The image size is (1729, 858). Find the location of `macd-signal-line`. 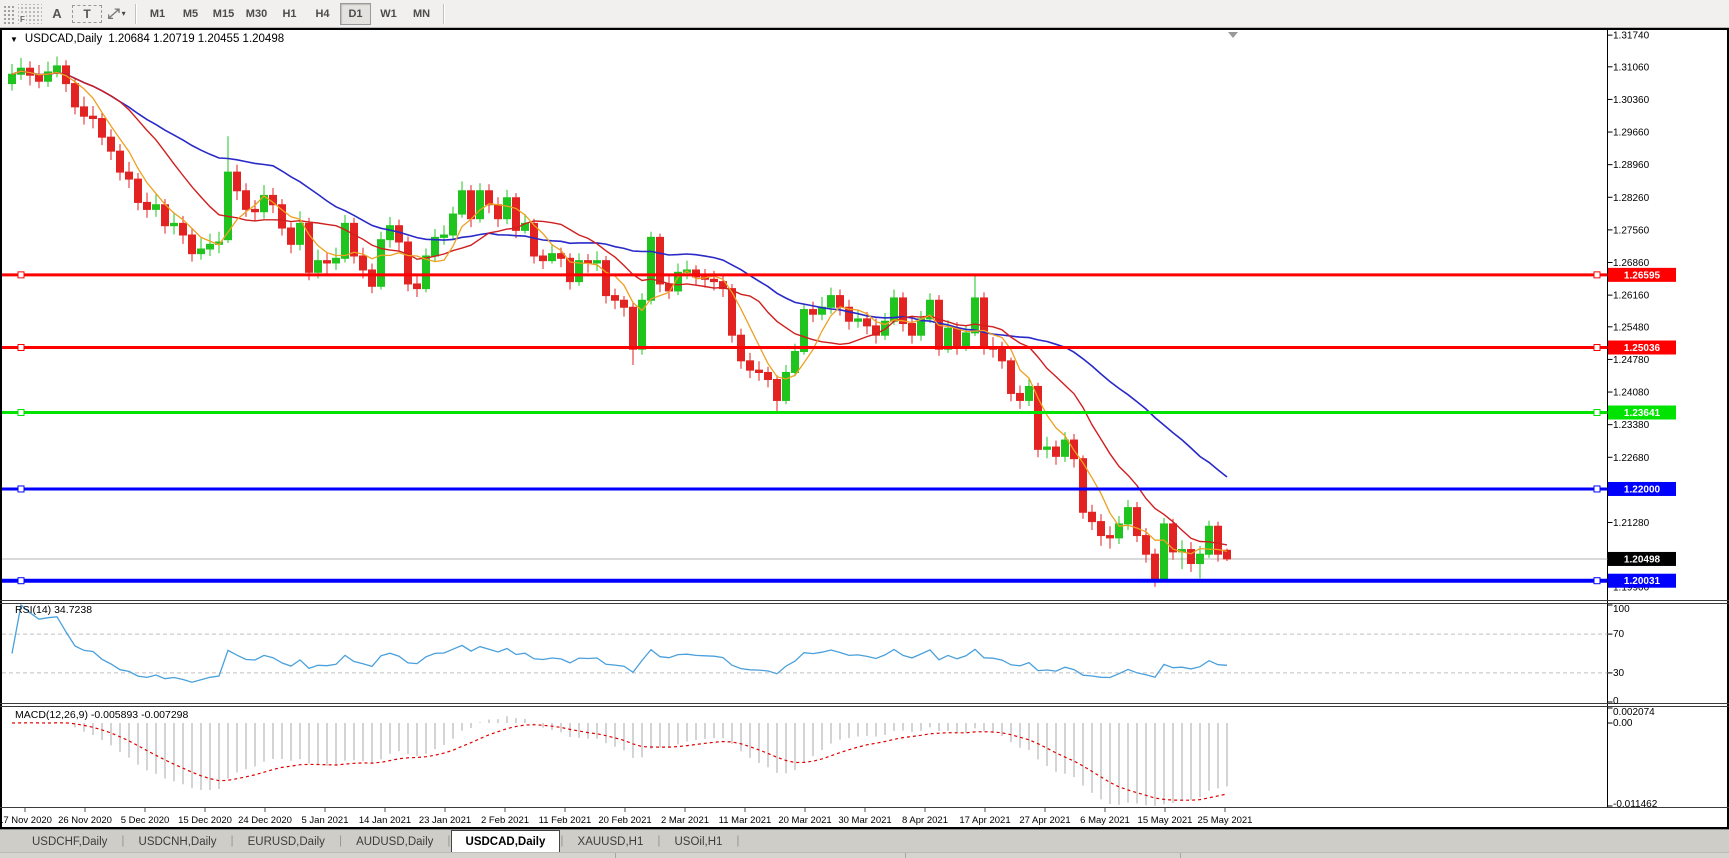

macd-signal-line is located at coordinates (619, 761).